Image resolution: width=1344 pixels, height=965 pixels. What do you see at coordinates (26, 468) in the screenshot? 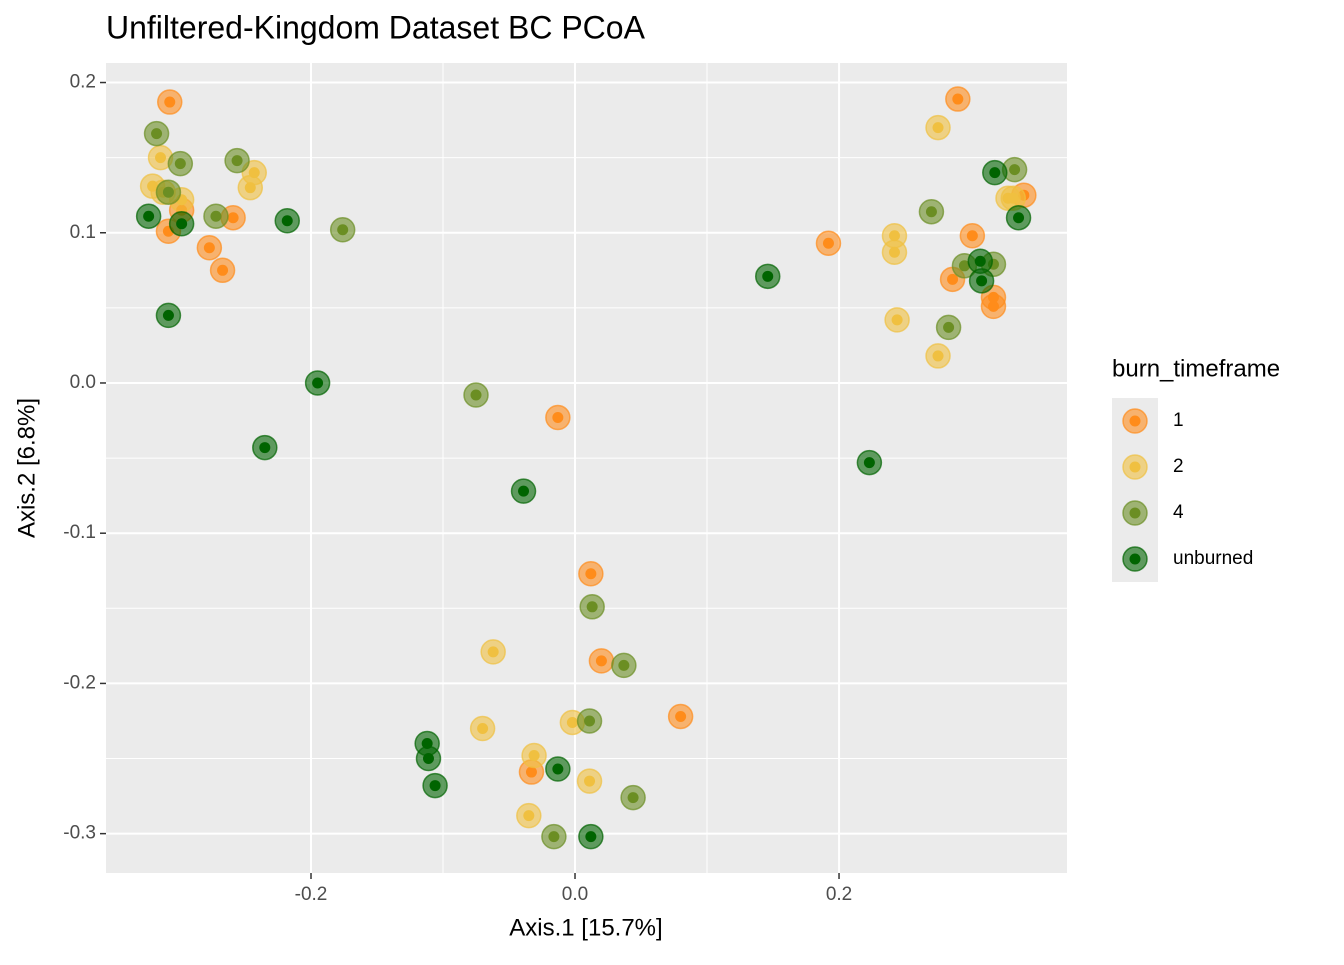
I see `y-axis-label: Axis.2 [6.8%]` at bounding box center [26, 468].